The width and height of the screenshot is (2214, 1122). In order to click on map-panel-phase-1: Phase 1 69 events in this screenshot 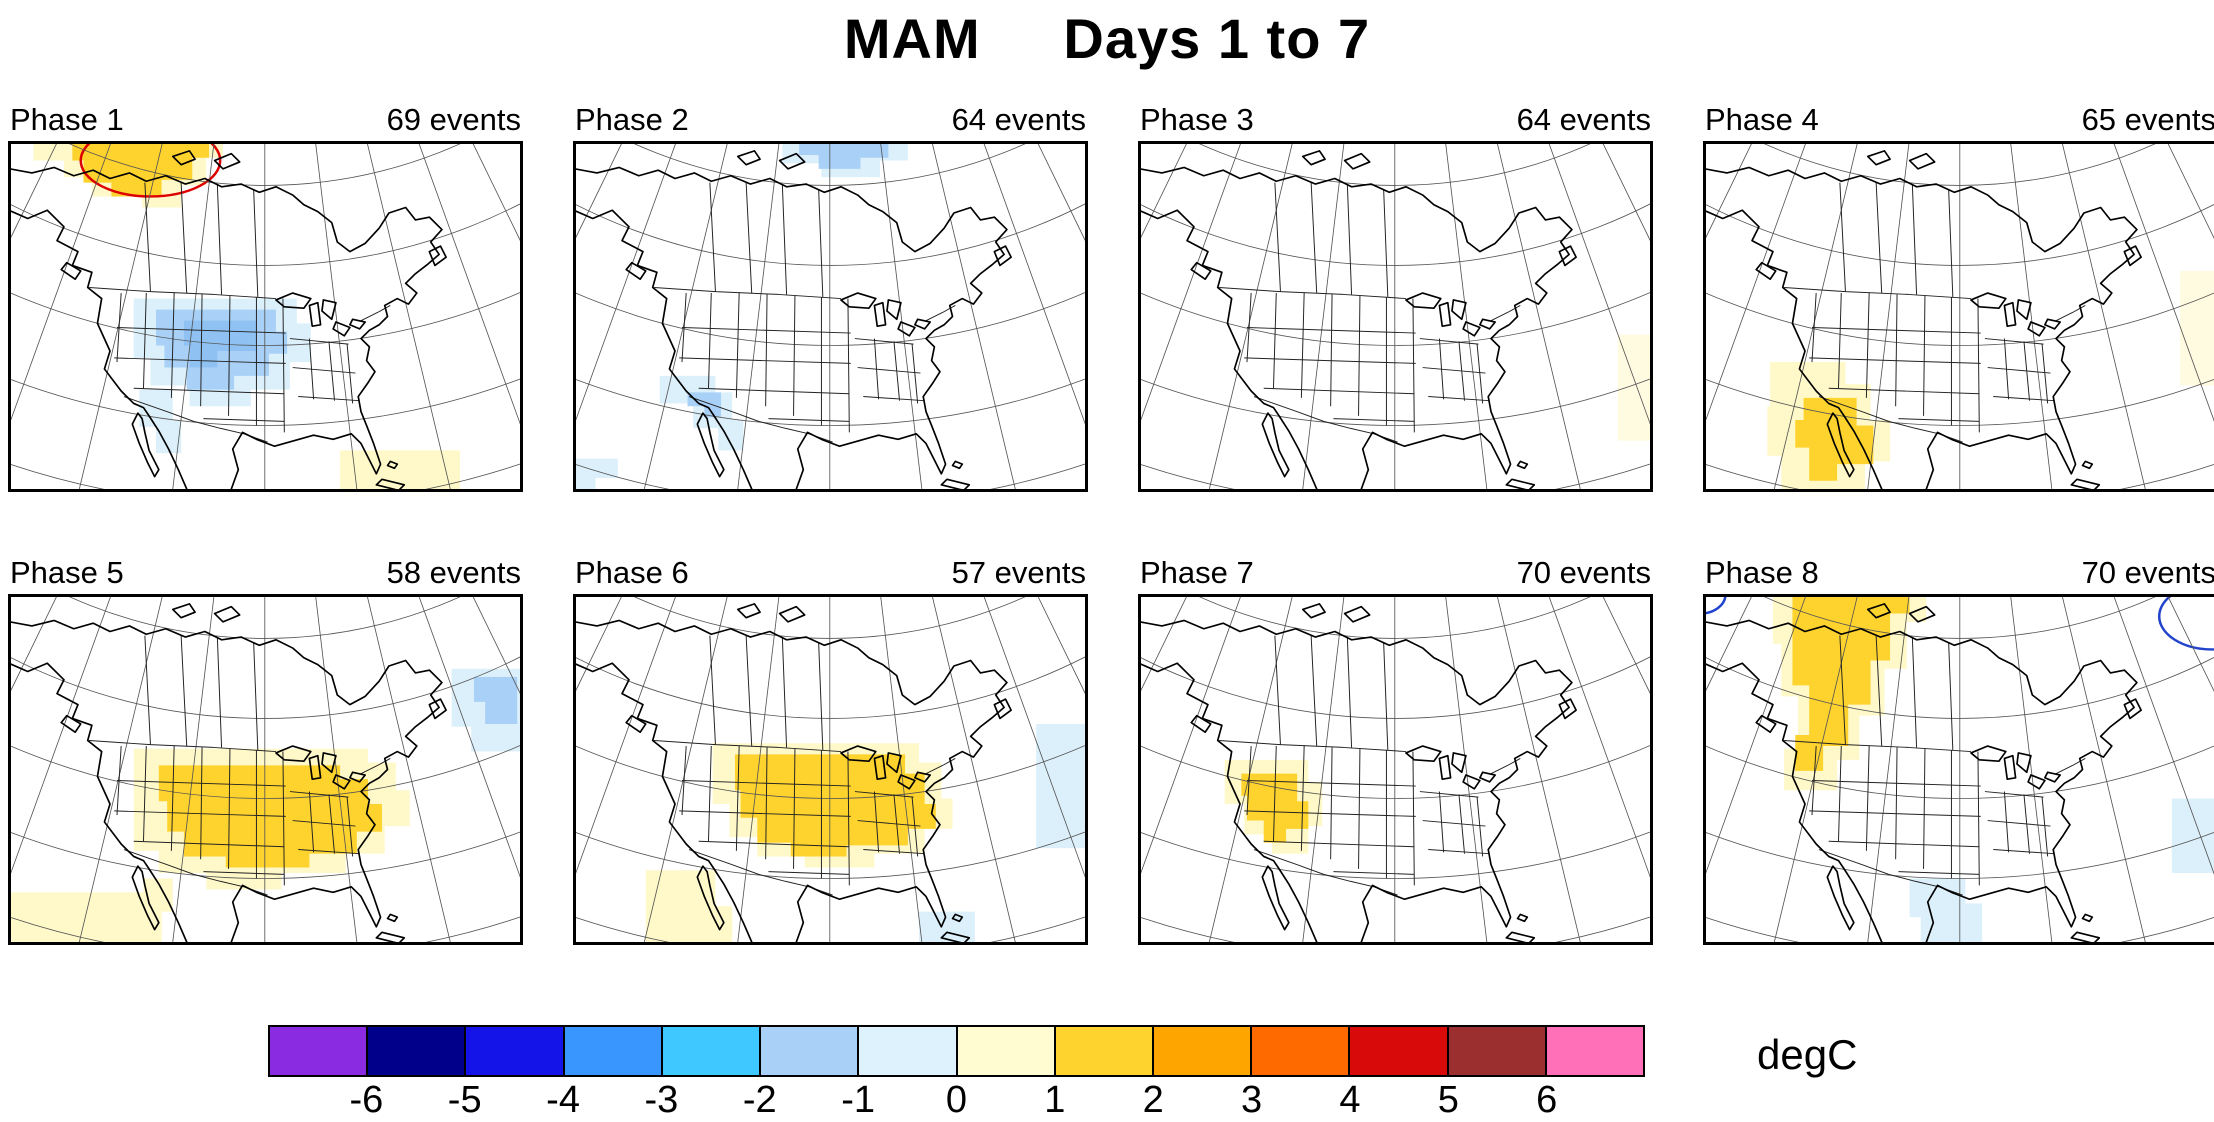, I will do `click(265, 297)`.